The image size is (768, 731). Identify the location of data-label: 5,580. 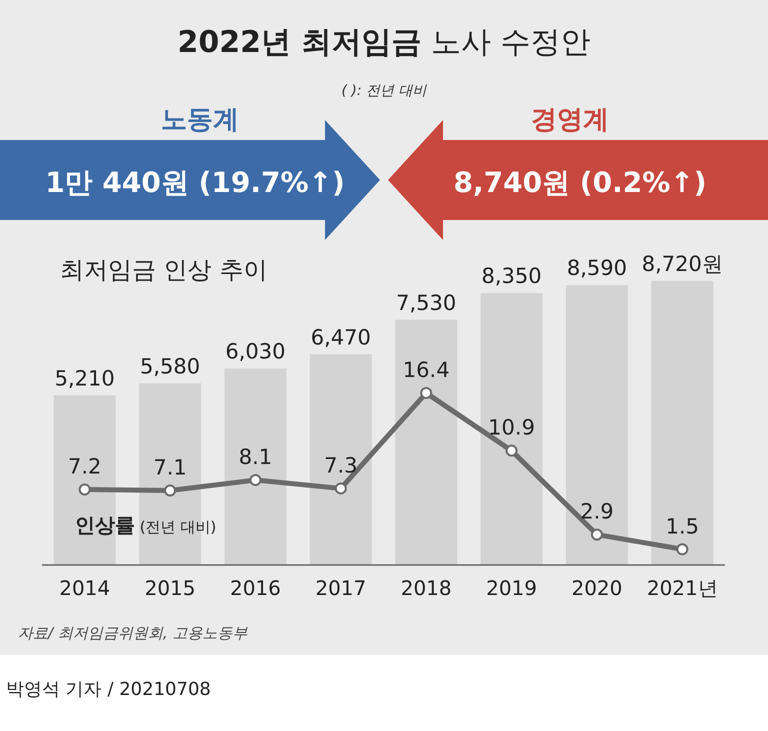
(170, 366).